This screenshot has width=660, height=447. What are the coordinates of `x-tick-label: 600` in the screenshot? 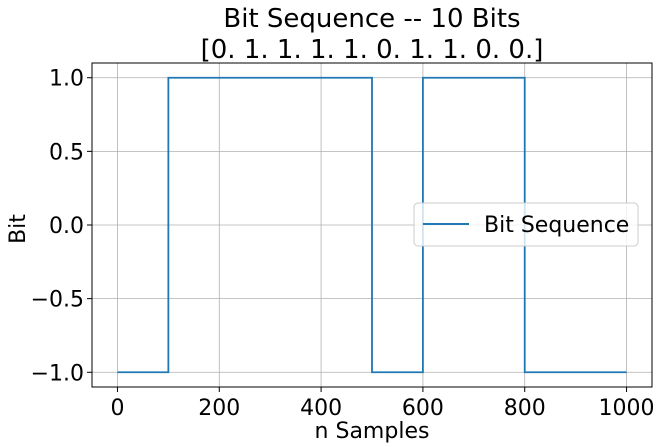 It's located at (423, 408).